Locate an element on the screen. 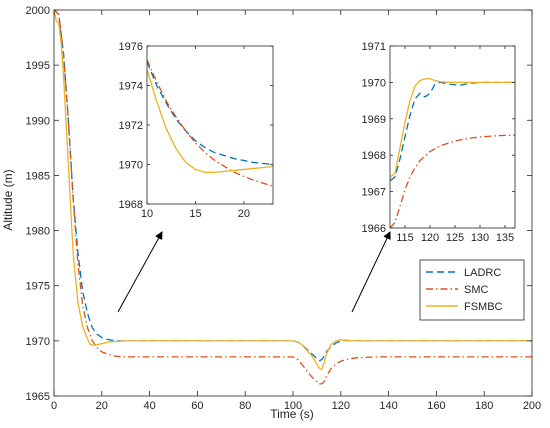 The width and height of the screenshot is (550, 428). legend-label-fsmbc: FSMBC is located at coordinates (483, 307).